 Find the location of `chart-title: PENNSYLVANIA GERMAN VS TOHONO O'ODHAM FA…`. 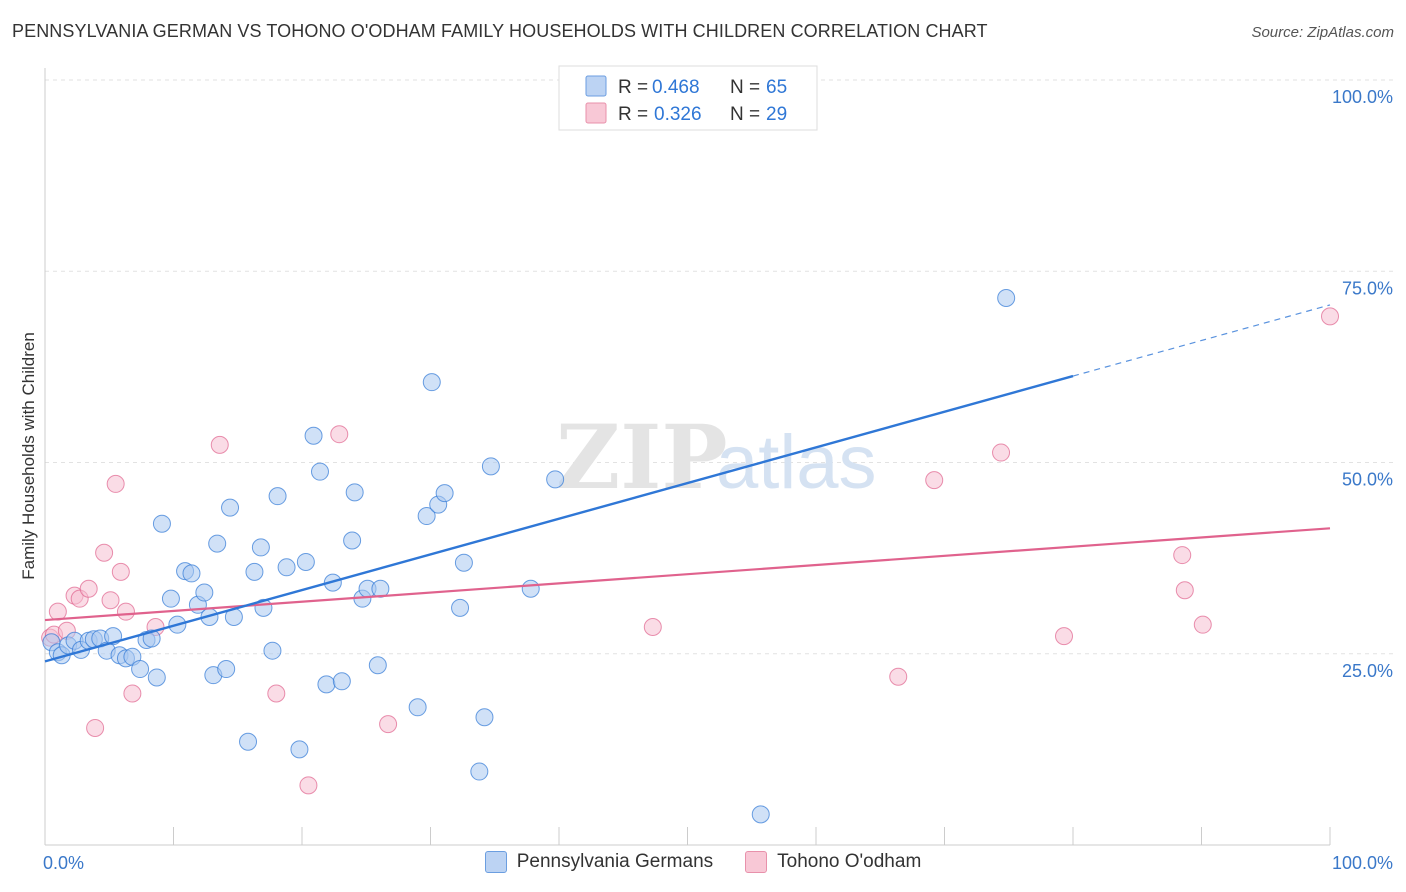

chart-title: PENNSYLVANIA GERMAN VS TOHONO O'ODHAM FA… is located at coordinates (500, 31).